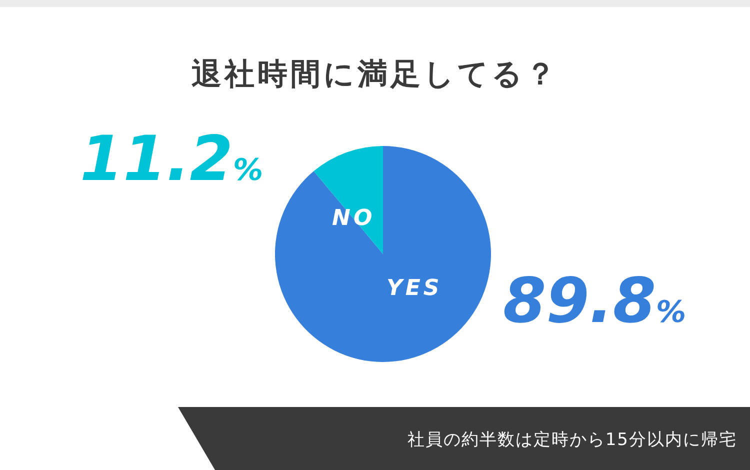 The width and height of the screenshot is (750, 470). What do you see at coordinates (375, 74) in the screenshot?
I see `chart-title: 退社時間に満足してる？` at bounding box center [375, 74].